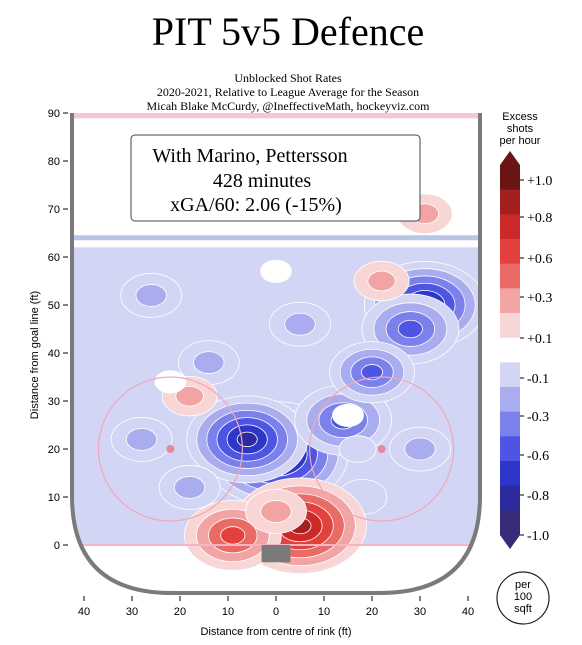 Image resolution: width=582 pixels, height=645 pixels. Describe the element at coordinates (538, 379) in the screenshot. I see `colorbar-tick-label: -0.1` at that location.